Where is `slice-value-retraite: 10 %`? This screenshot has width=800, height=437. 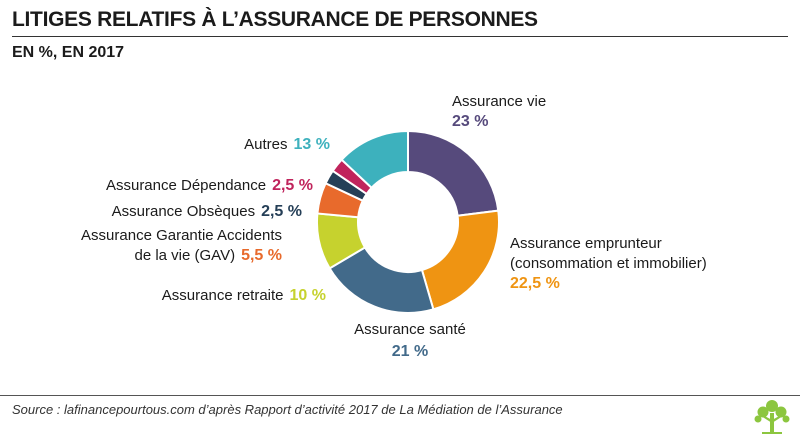 slice-value-retraite: 10 % is located at coordinates (308, 295).